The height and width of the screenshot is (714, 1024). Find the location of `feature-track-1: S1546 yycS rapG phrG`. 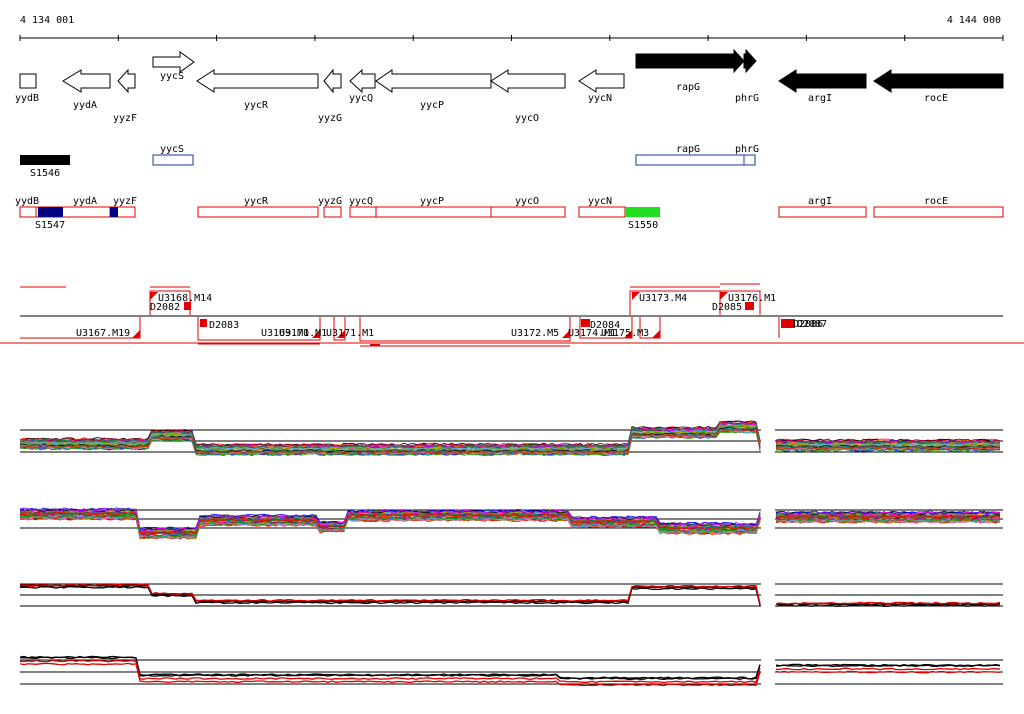

feature-track-1: S1546 yycS rapG phrG is located at coordinates (389, 161).